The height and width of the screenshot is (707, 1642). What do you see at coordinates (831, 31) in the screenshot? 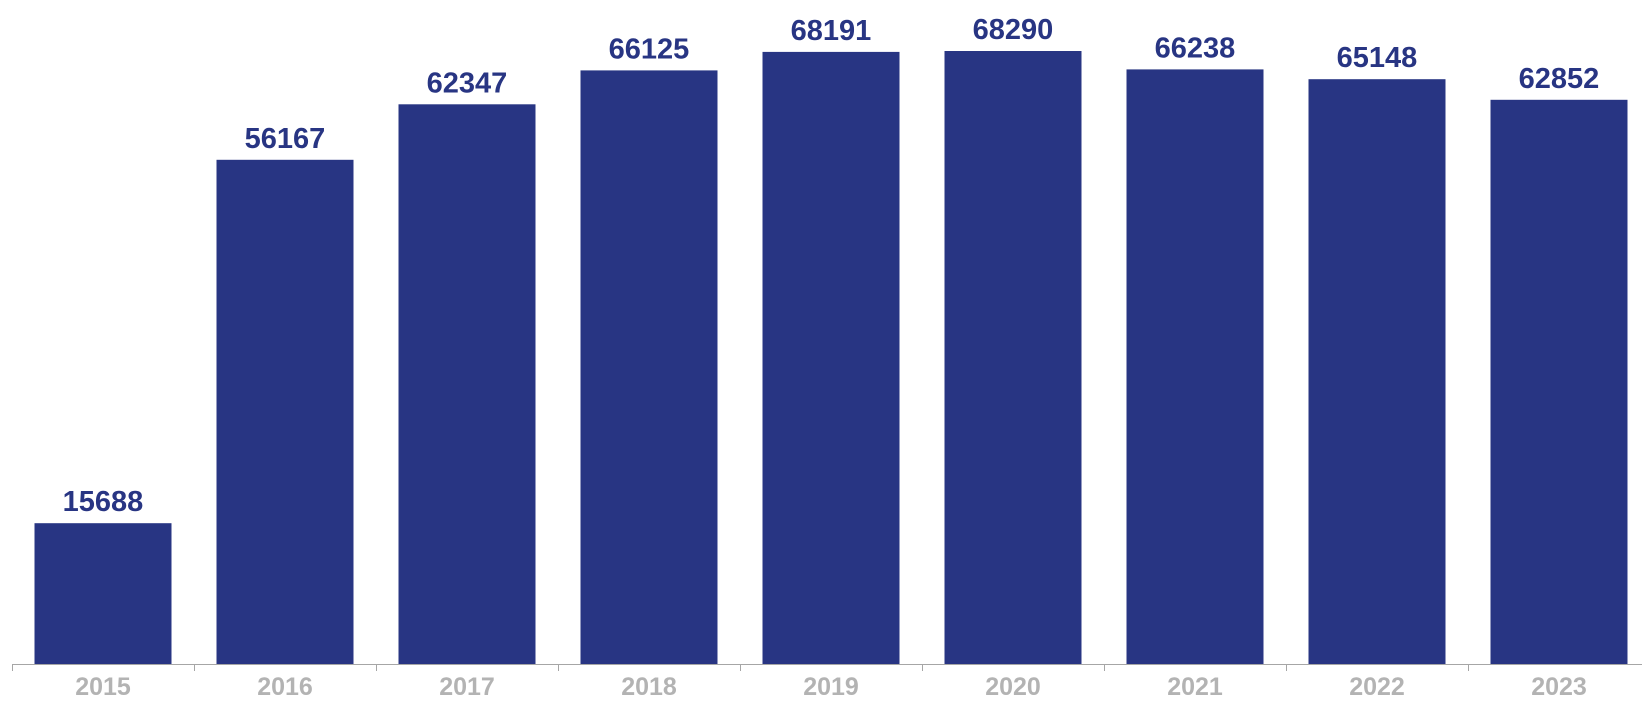
I see `value-label-2019: 68191` at bounding box center [831, 31].